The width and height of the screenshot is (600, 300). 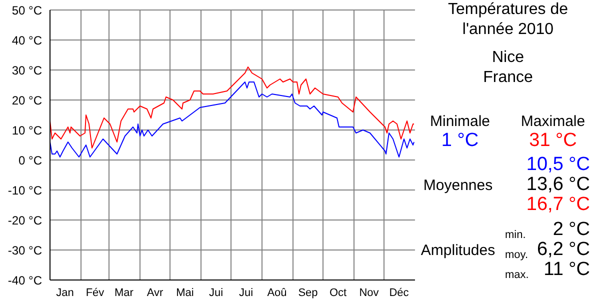 I want to click on x-tick-label: Avr, so click(x=155, y=292).